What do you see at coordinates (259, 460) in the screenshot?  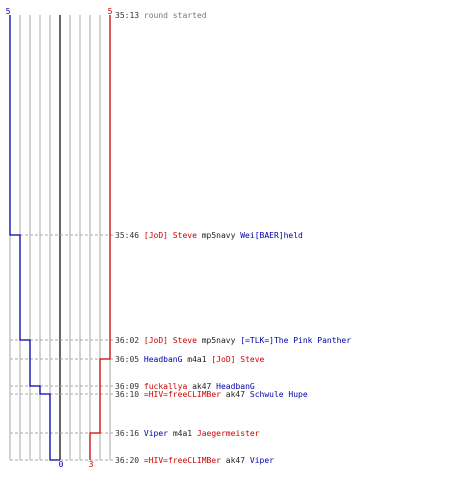 I see `event-victim: Viper` at bounding box center [259, 460].